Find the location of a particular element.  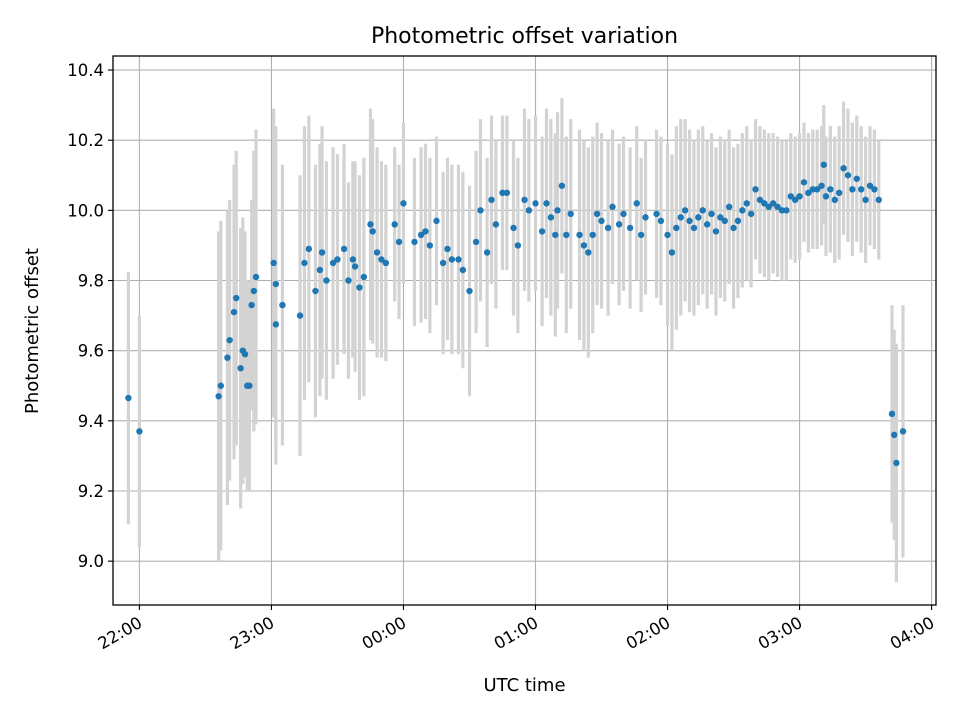

y-axis-label: Photometric offset is located at coordinates (32, 331).